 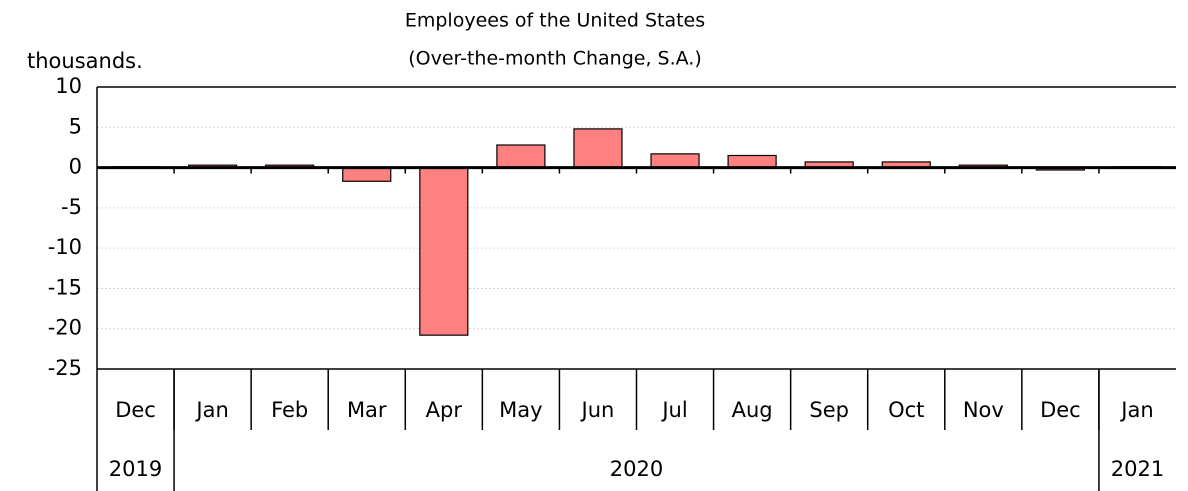 What do you see at coordinates (555, 59) in the screenshot?
I see `chart-subtitle: (Over-the-month Change, S.A.)` at bounding box center [555, 59].